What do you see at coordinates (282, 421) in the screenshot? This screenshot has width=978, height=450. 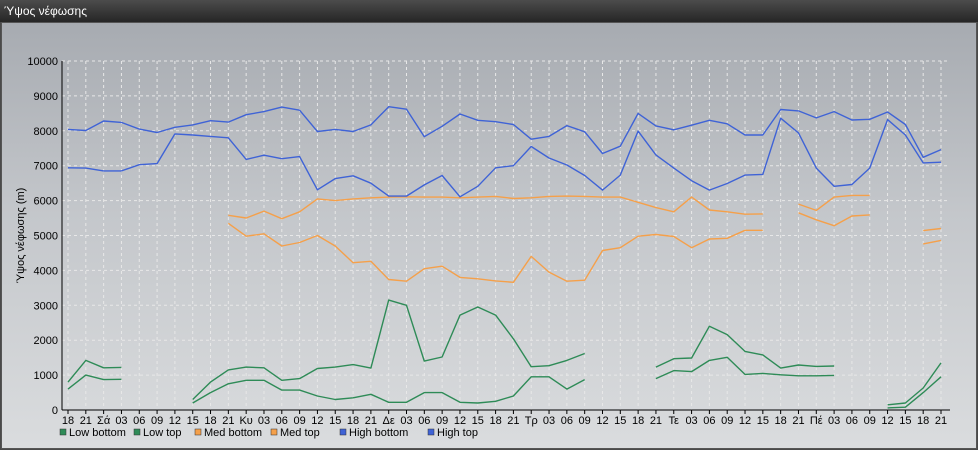 I see `x-tick-label: 06` at bounding box center [282, 421].